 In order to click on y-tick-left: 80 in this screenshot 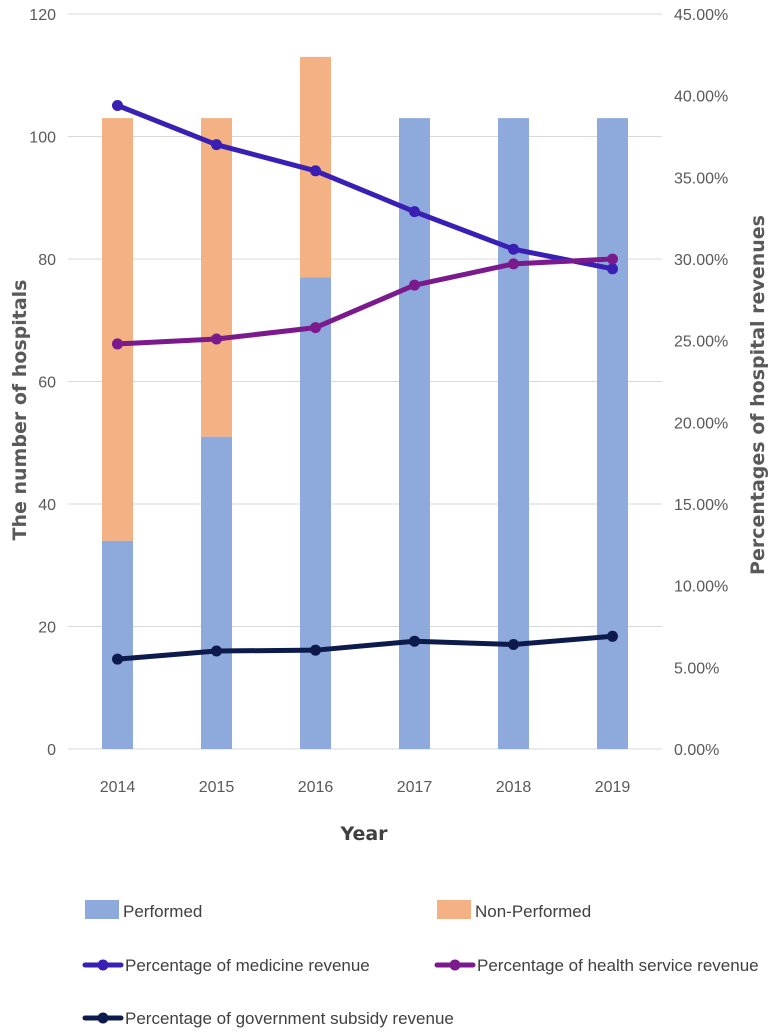, I will do `click(47, 260)`.